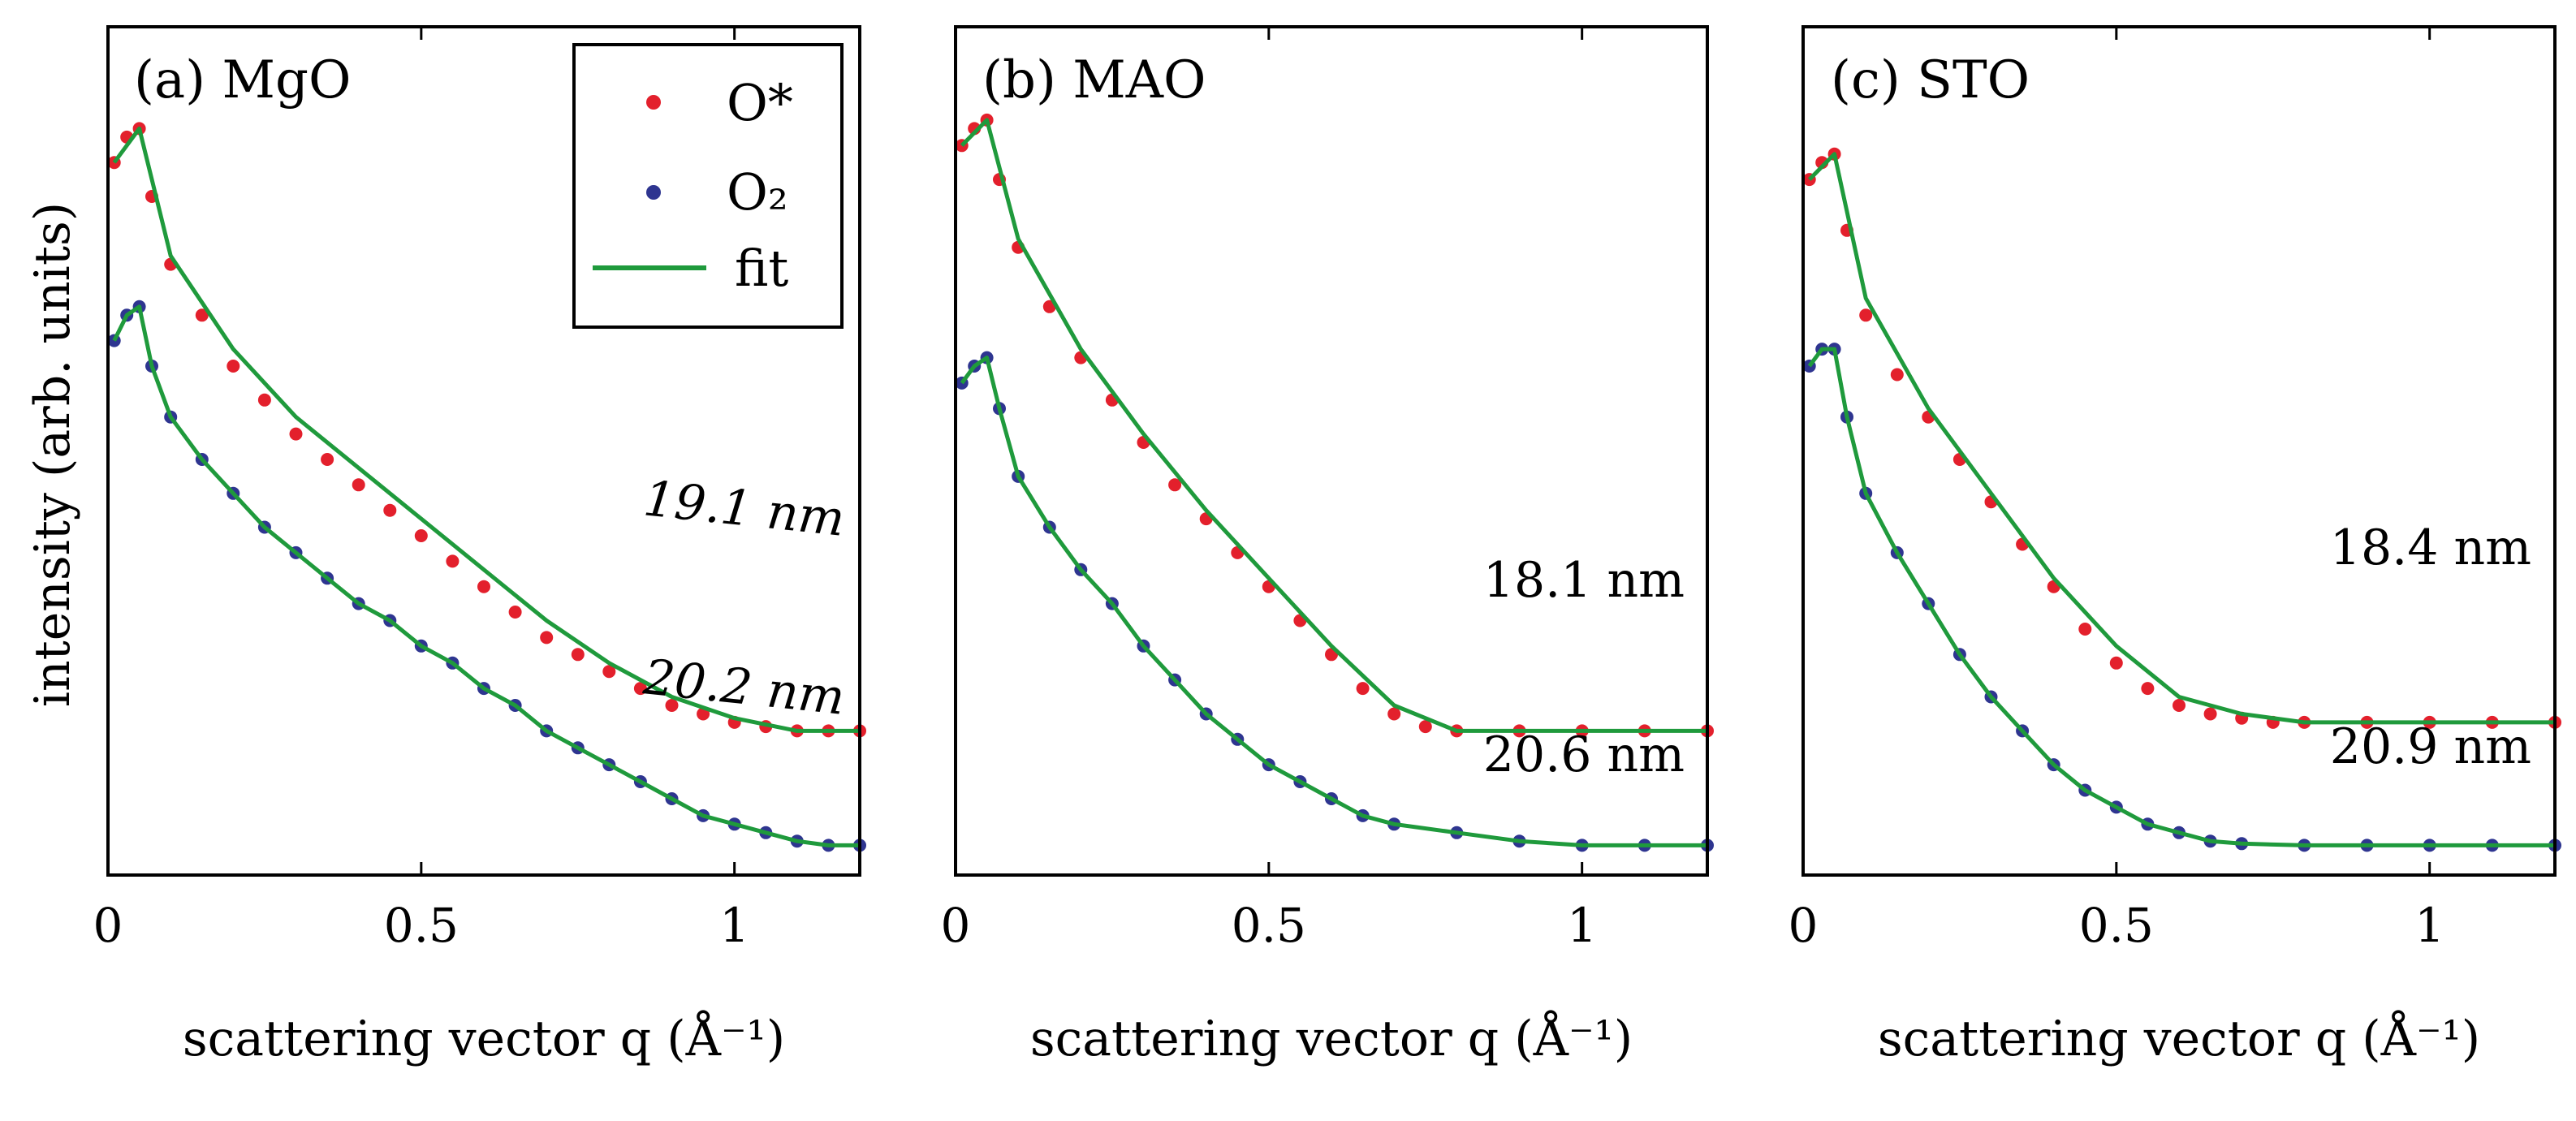 Image resolution: width=2576 pixels, height=1121 pixels. Describe the element at coordinates (761, 268) in the screenshot. I see `legend-fit-label: fit` at that location.